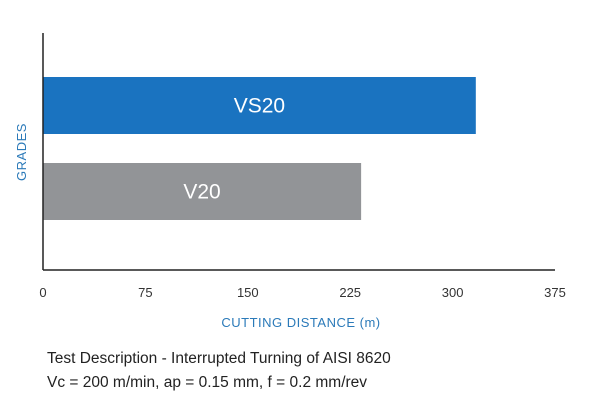  What do you see at coordinates (302, 292) in the screenshot?
I see `x-tick-labels-group: 0 75 150 225 300 375` at bounding box center [302, 292].